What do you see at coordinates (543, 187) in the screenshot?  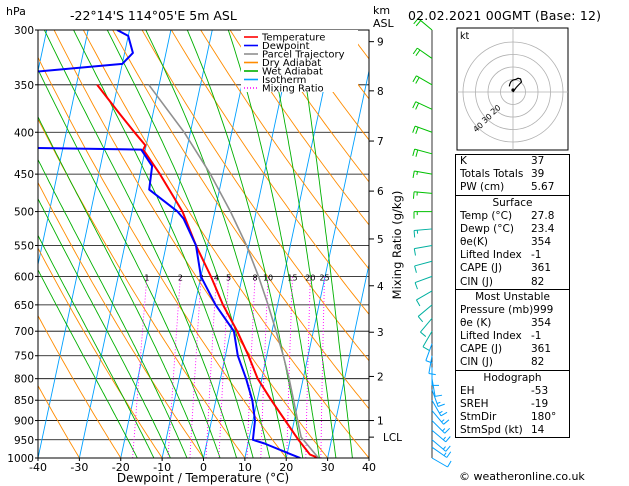 I see `index-value: 5.67` at bounding box center [543, 187].